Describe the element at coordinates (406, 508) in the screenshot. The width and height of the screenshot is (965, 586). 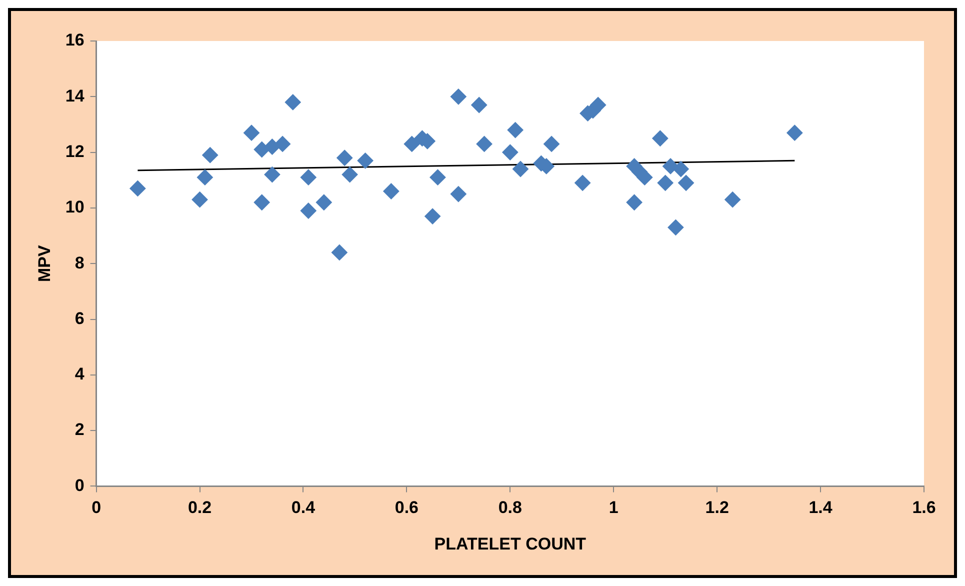
I see `x-tick-label: 0.6` at that location.